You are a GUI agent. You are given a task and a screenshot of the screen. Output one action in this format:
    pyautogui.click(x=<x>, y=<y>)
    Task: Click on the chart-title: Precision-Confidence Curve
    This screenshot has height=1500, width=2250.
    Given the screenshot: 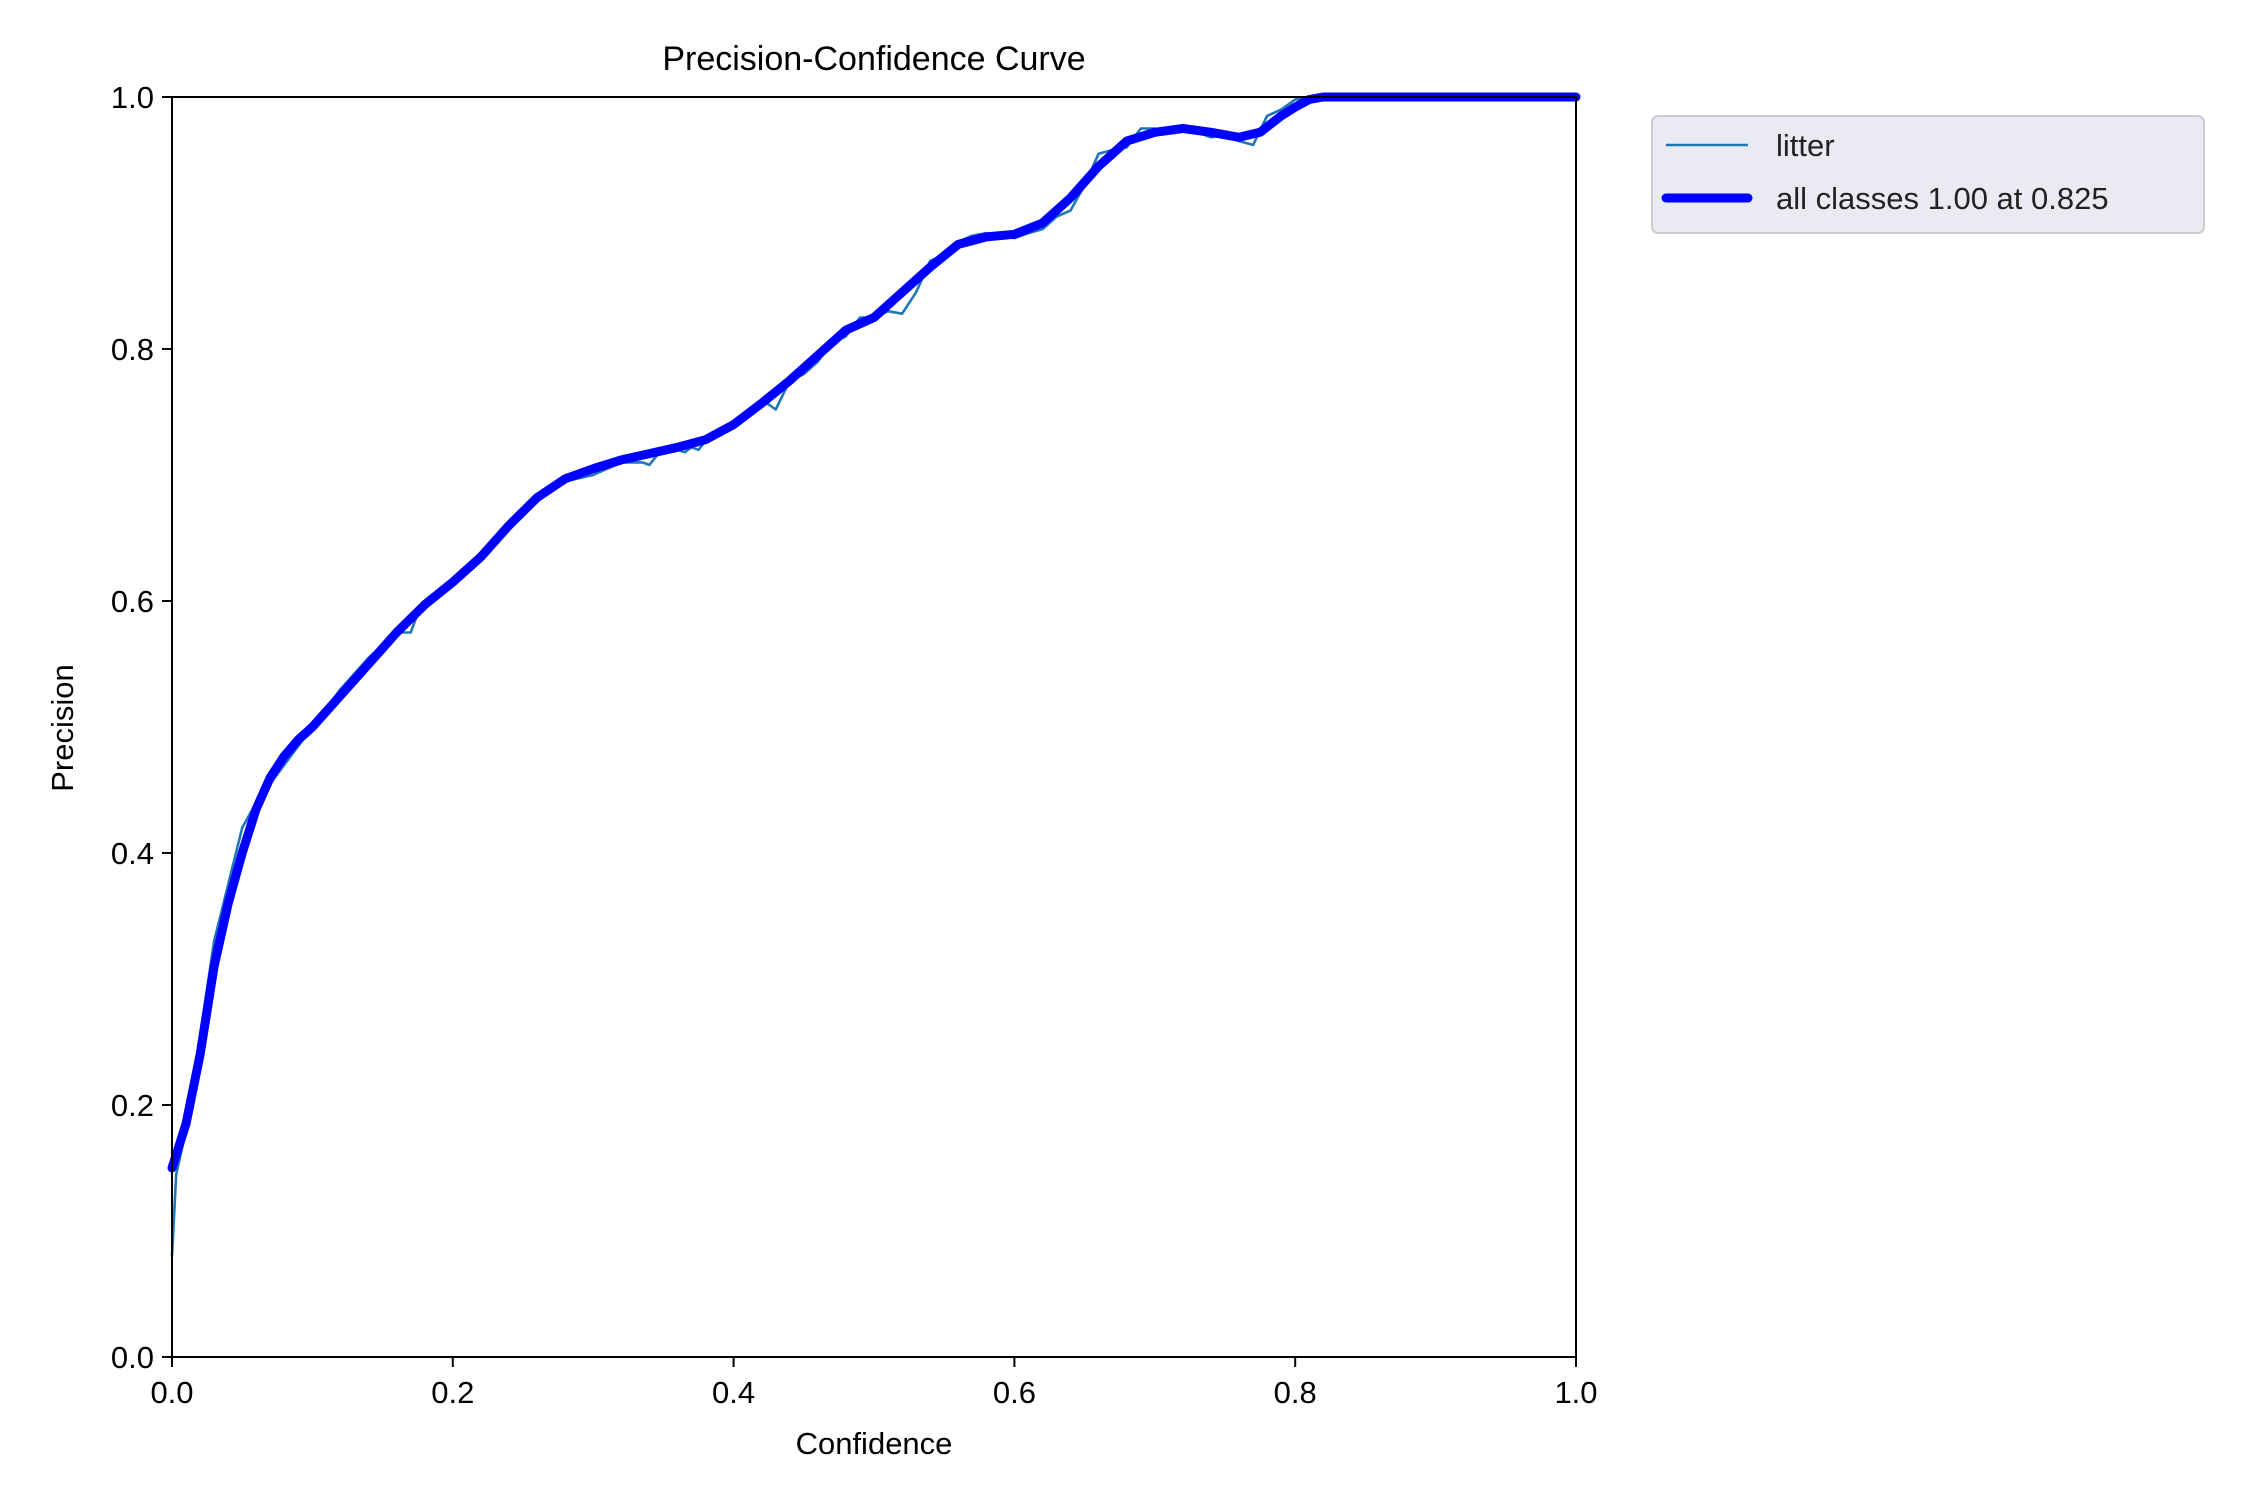 What is the action you would take?
    pyautogui.click(x=873, y=59)
    